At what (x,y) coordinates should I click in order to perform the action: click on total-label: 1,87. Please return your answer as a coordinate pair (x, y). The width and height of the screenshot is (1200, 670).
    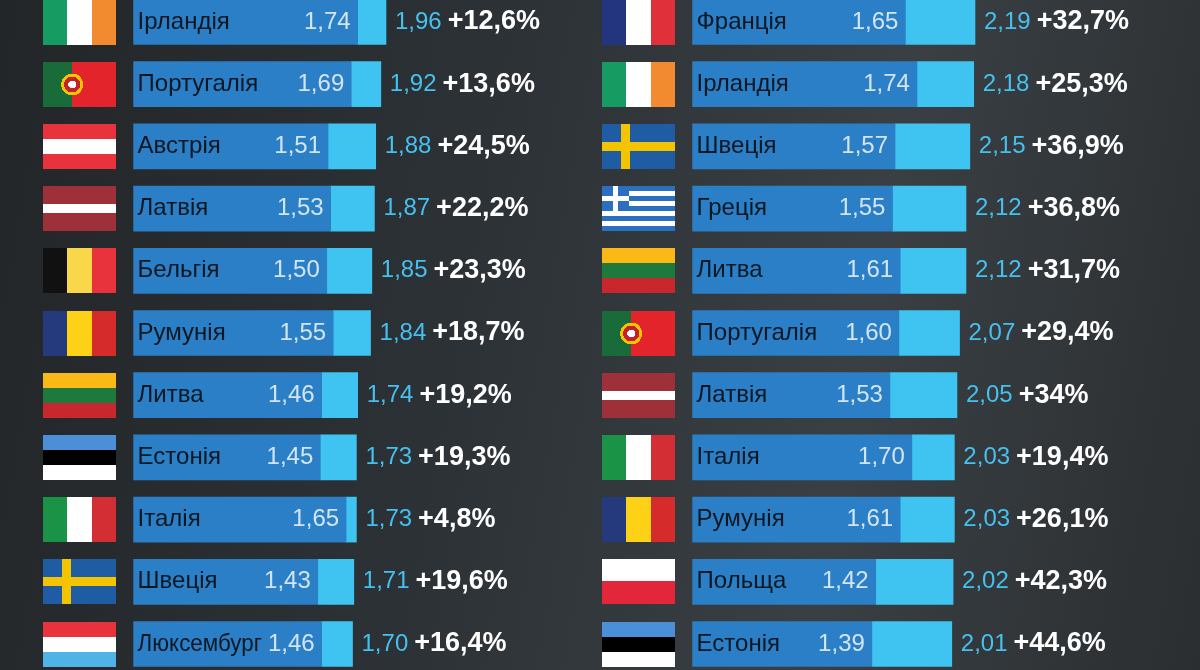
    Looking at the image, I should click on (407, 207).